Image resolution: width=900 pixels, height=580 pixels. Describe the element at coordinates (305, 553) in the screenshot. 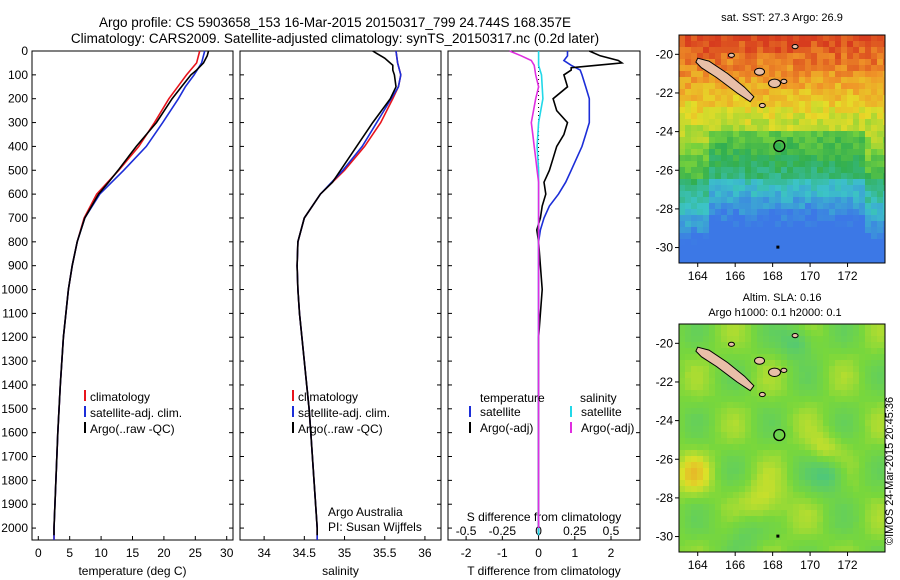

I see `x-tick-label: 34.5` at that location.